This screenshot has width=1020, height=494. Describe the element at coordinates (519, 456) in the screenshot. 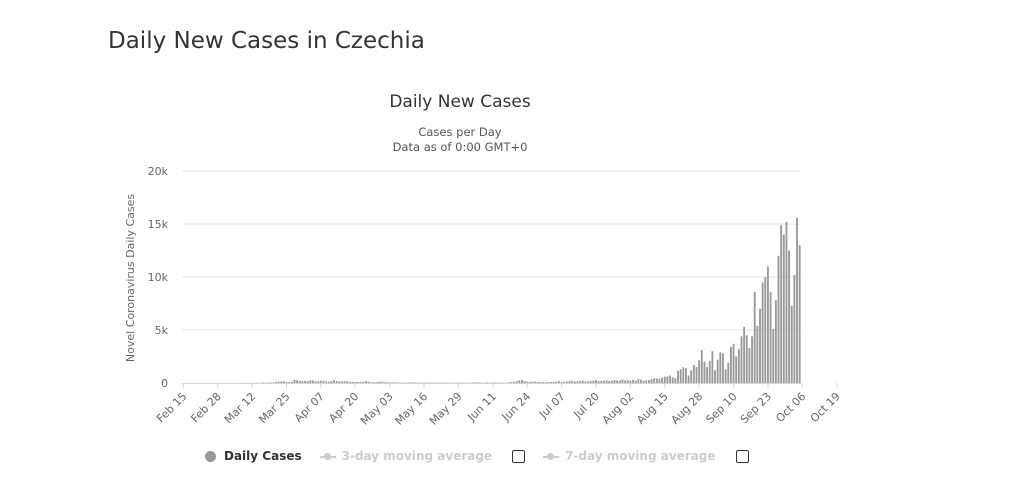

I see `3-day-average-checkbox` at that location.